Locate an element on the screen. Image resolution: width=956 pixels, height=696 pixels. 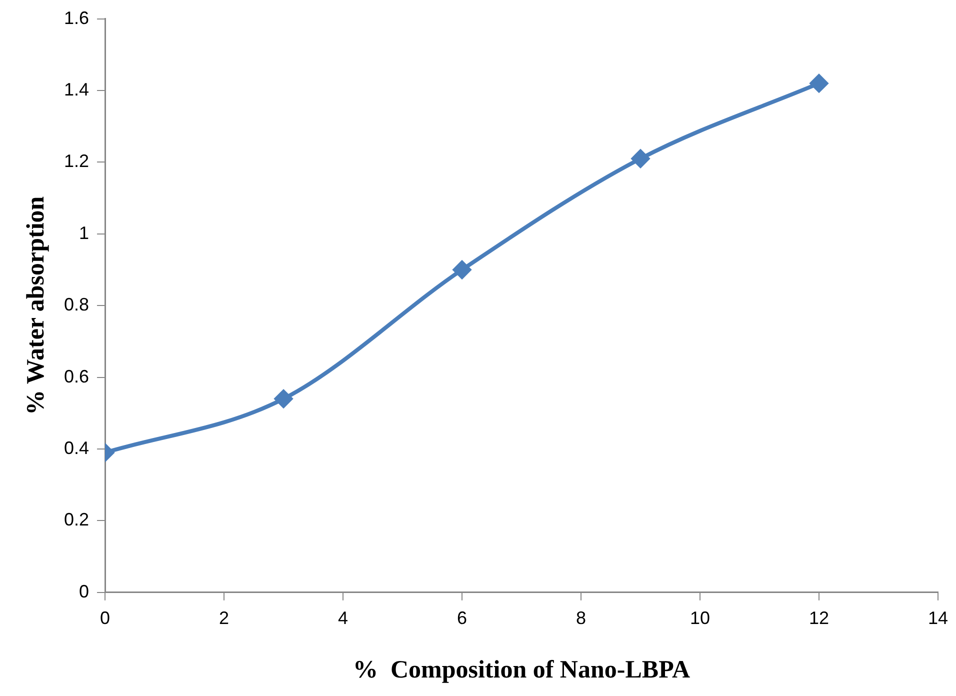
y-tick-label: 0 is located at coordinates (84, 591).